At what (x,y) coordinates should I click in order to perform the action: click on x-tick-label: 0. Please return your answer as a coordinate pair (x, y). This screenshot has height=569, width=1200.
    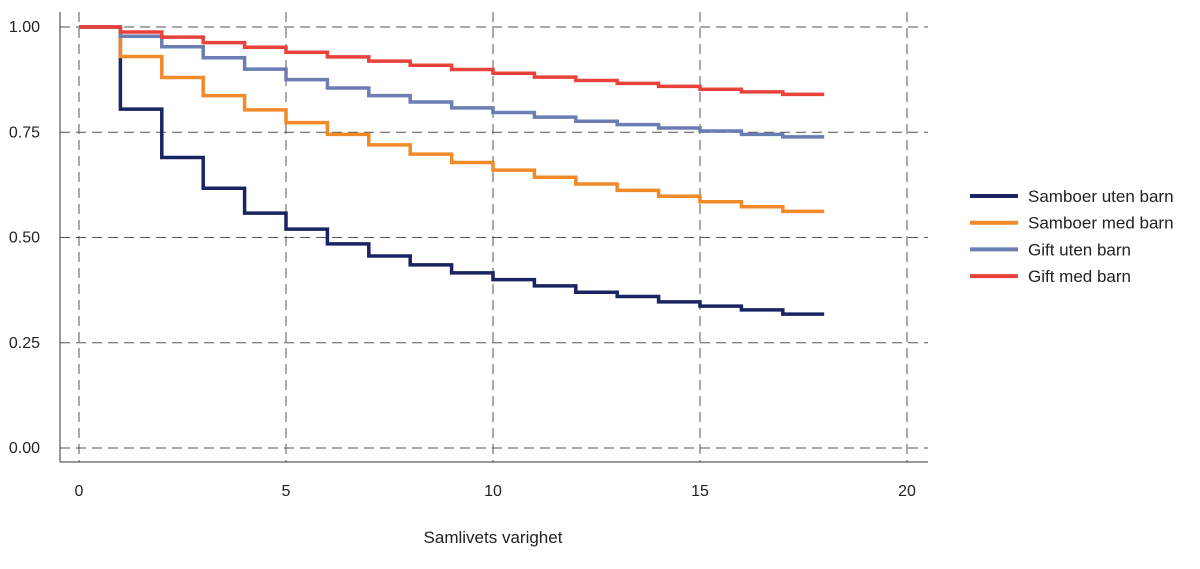
    Looking at the image, I should click on (79, 491).